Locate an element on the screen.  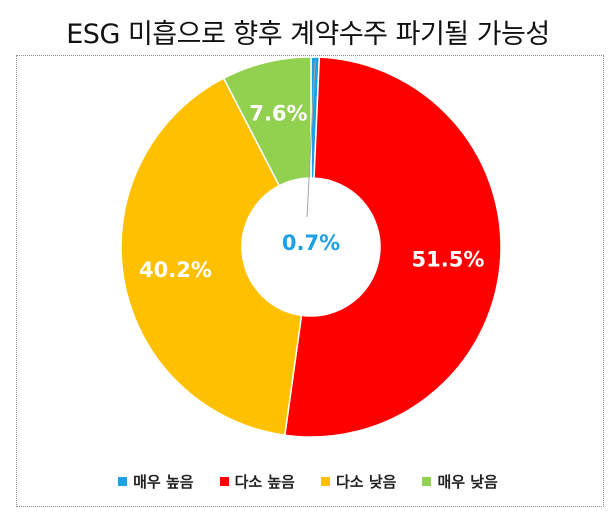
chart-legend: 매우 높음 다소 높음 다소 낮음 매우 낮음 is located at coordinates (308, 481).